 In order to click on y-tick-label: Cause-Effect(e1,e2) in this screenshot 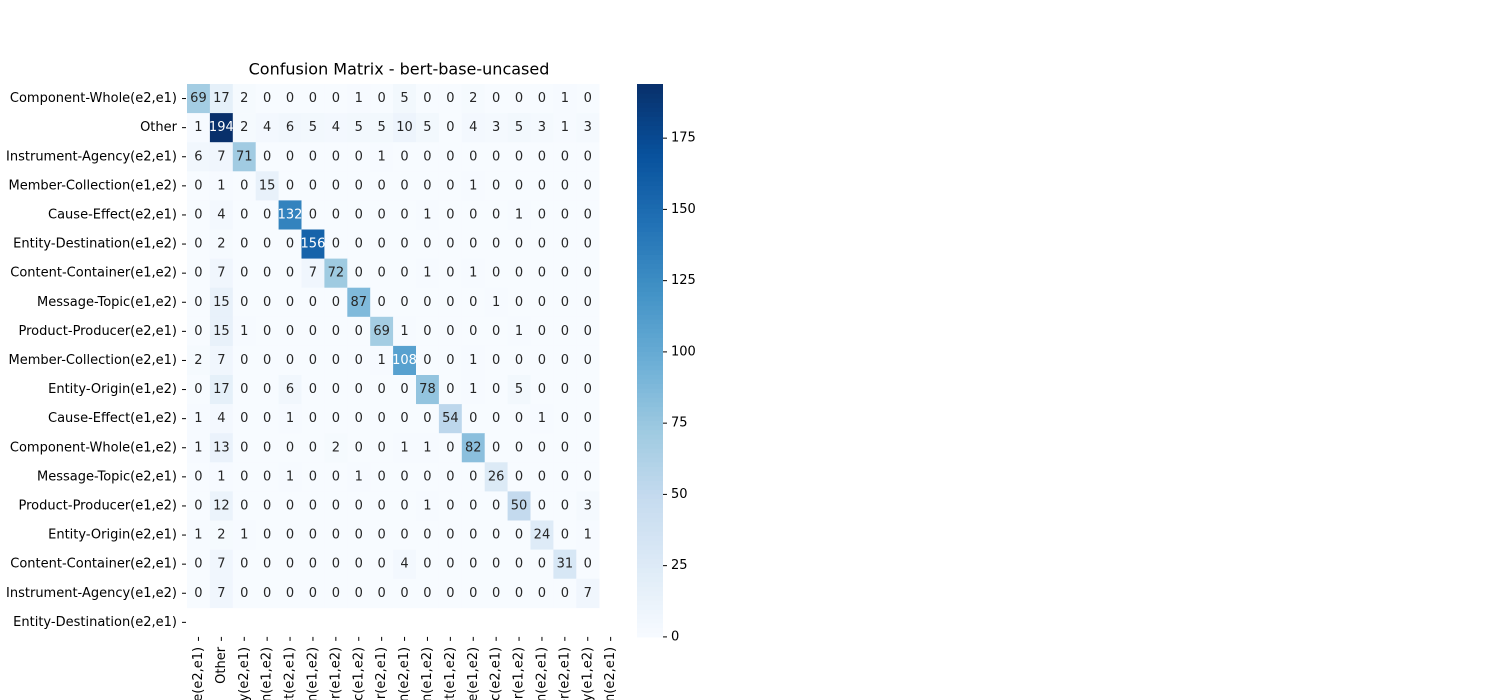, I will do `click(112, 418)`.